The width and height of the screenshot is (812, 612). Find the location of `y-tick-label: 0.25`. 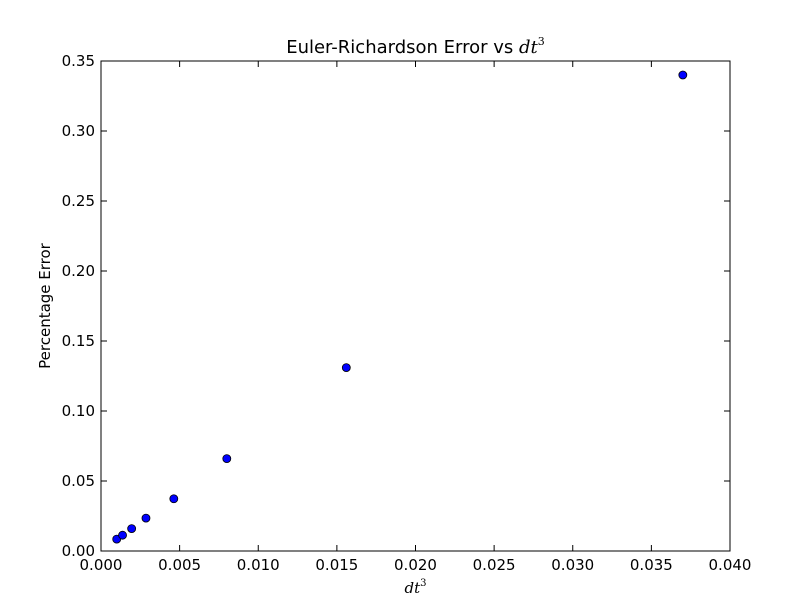

y-tick-label: 0.25 is located at coordinates (78, 201).